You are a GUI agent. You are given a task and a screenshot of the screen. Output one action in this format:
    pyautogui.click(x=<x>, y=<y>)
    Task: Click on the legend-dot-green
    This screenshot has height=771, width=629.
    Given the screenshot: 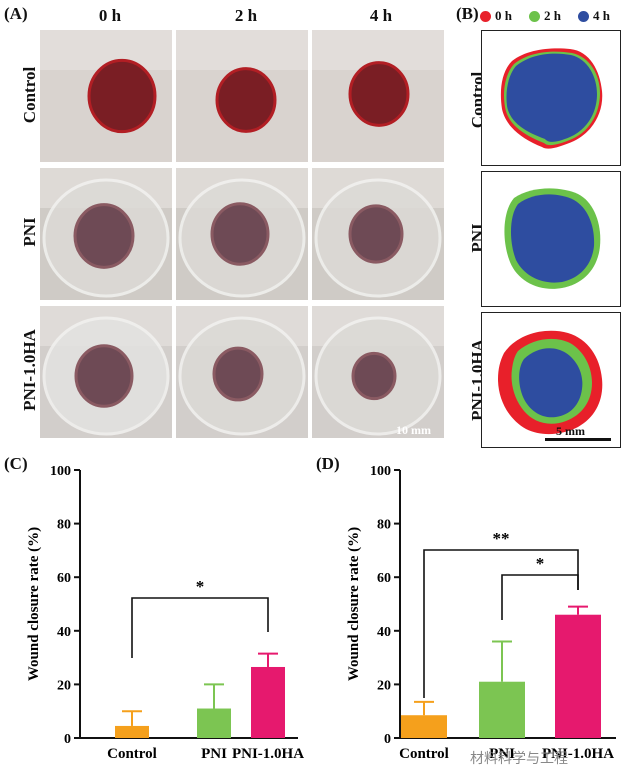 What is the action you would take?
    pyautogui.click(x=534, y=16)
    